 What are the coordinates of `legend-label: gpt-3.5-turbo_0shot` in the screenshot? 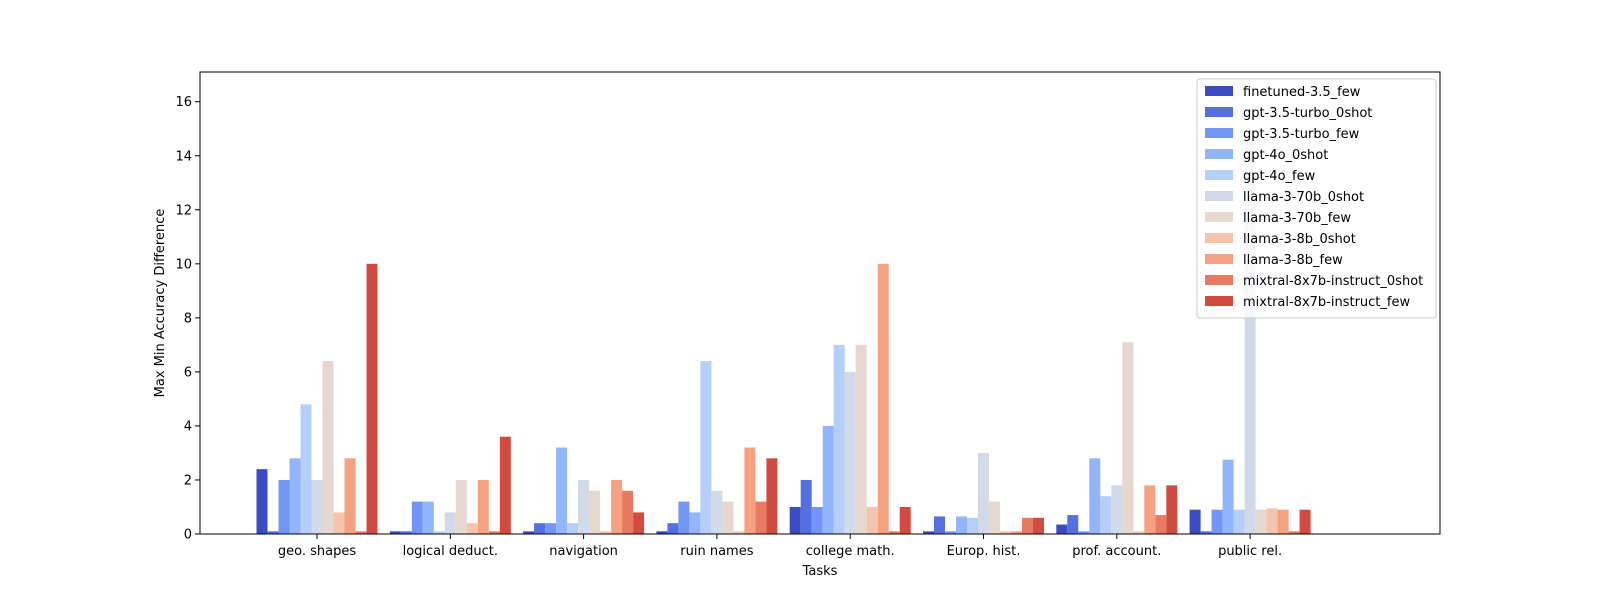 It's located at (1307, 113).